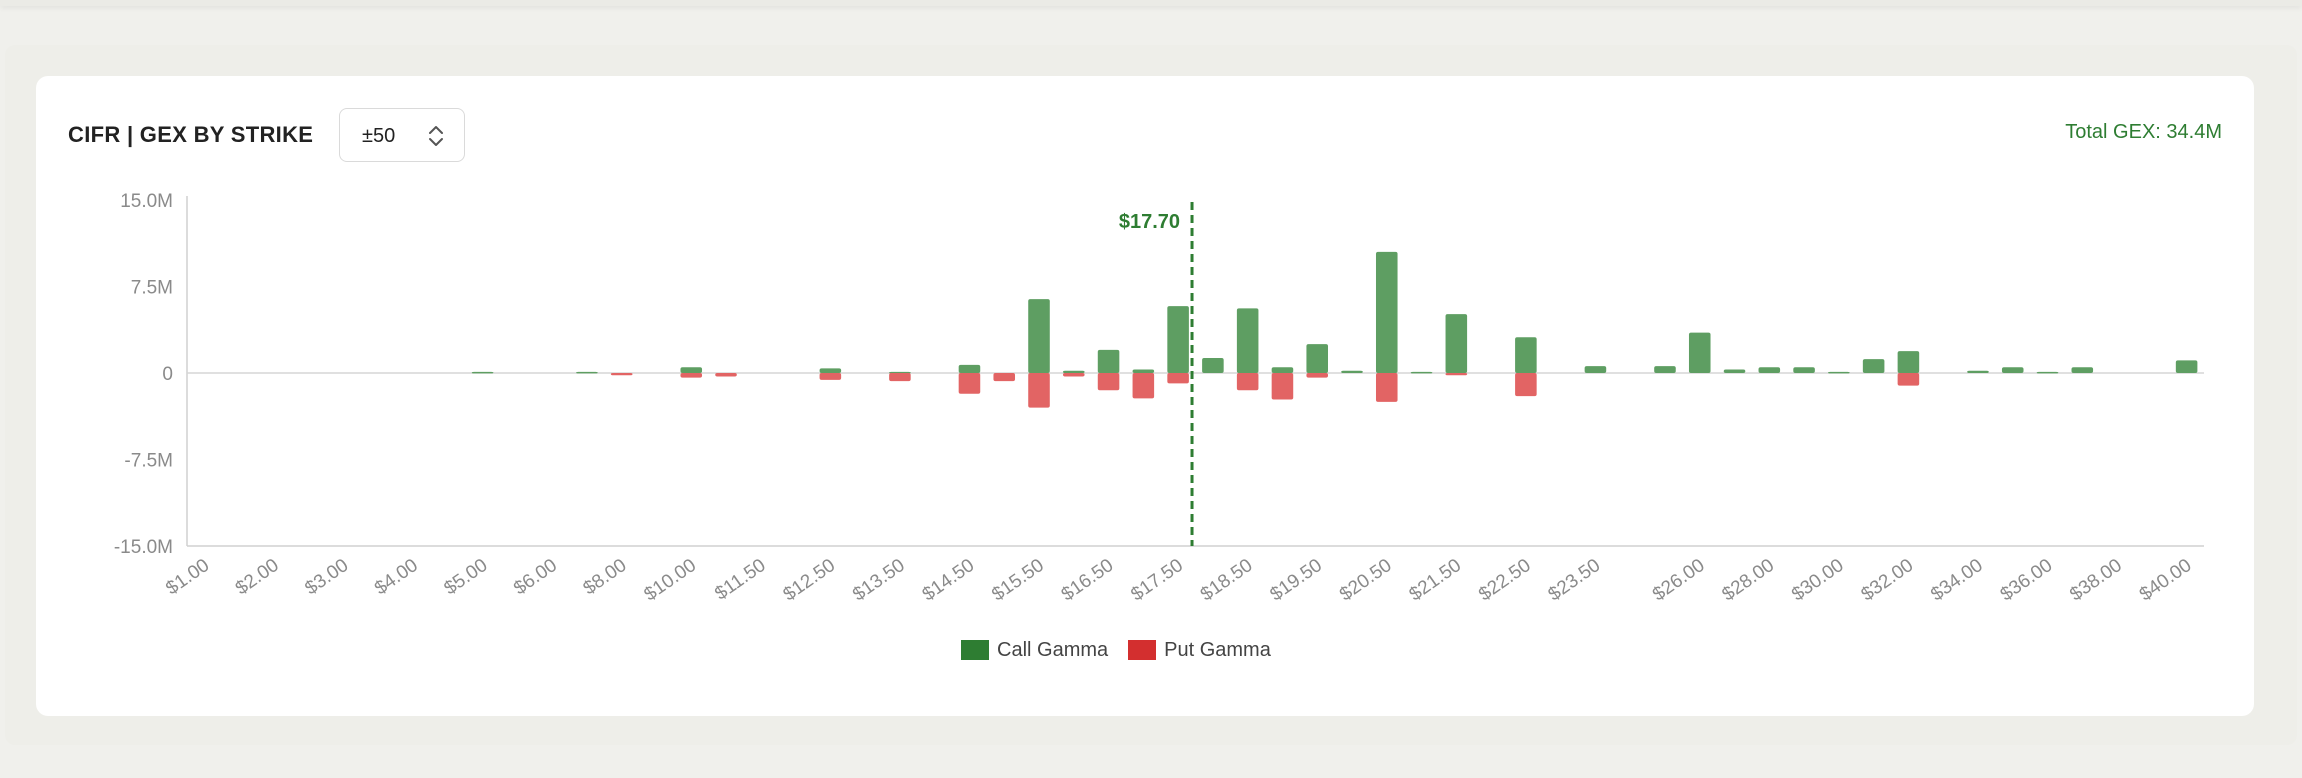 The width and height of the screenshot is (2302, 778). Describe the element at coordinates (1088, 580) in the screenshot. I see `x-tick-label: $16.50` at that location.